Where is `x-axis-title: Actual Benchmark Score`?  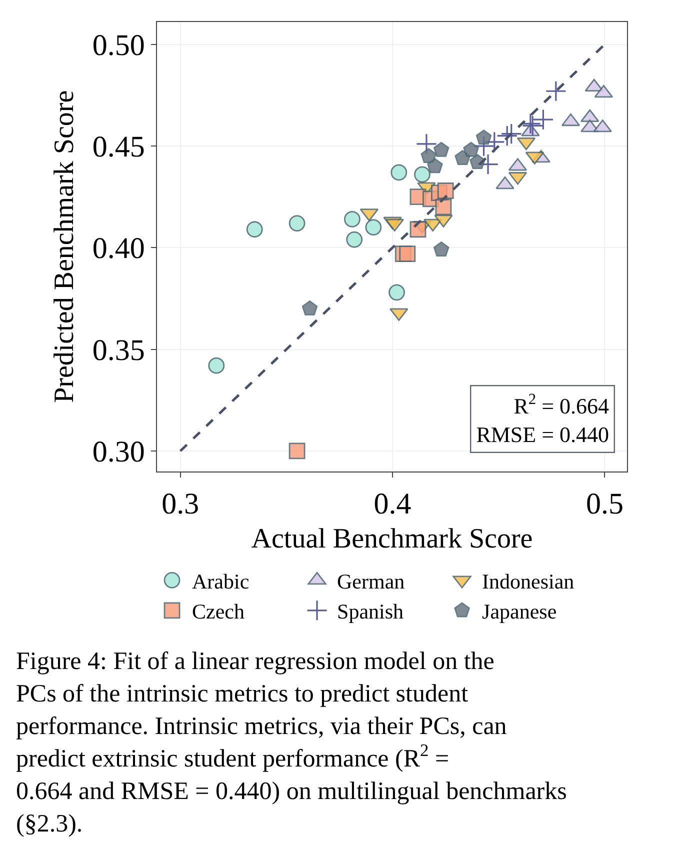 x-axis-title: Actual Benchmark Score is located at coordinates (392, 539).